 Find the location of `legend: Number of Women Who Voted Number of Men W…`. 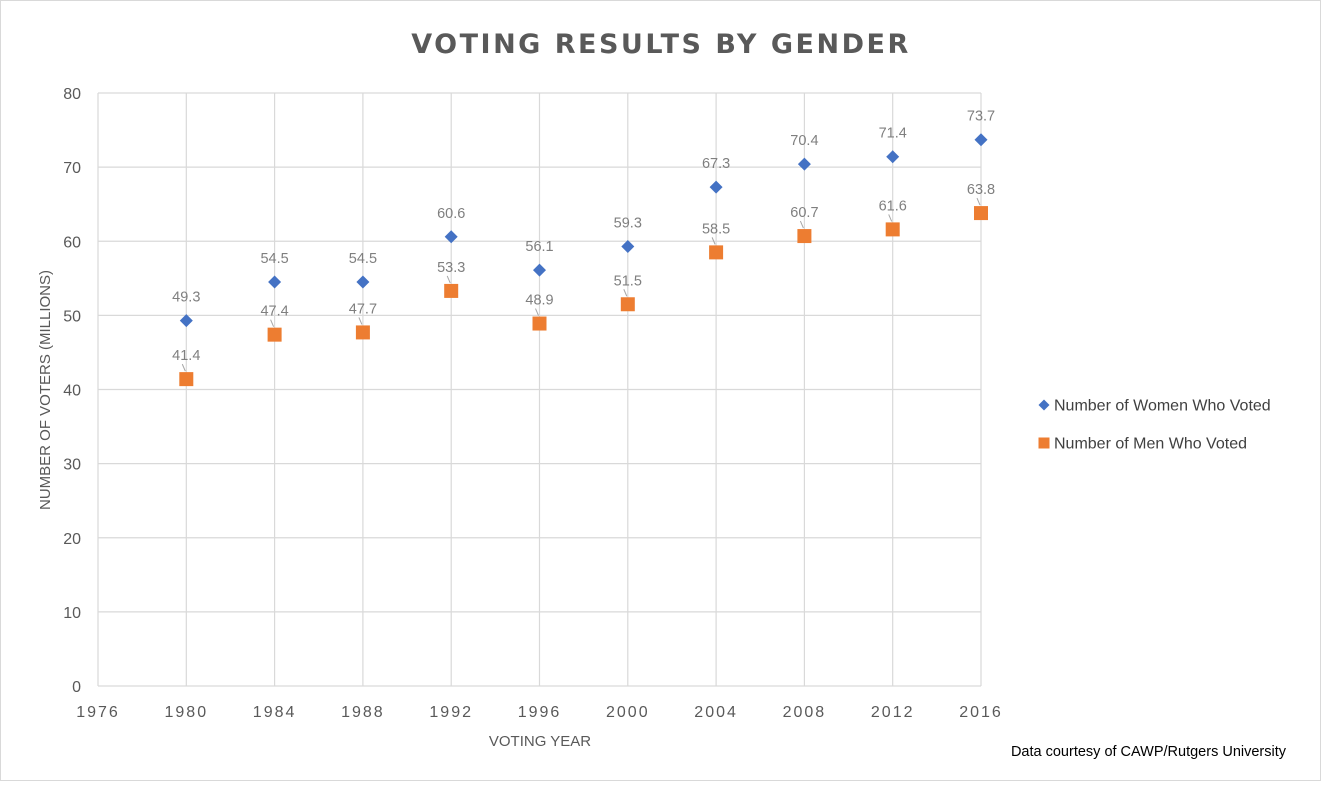

legend: Number of Women Who Voted Number of Men W… is located at coordinates (1154, 425).